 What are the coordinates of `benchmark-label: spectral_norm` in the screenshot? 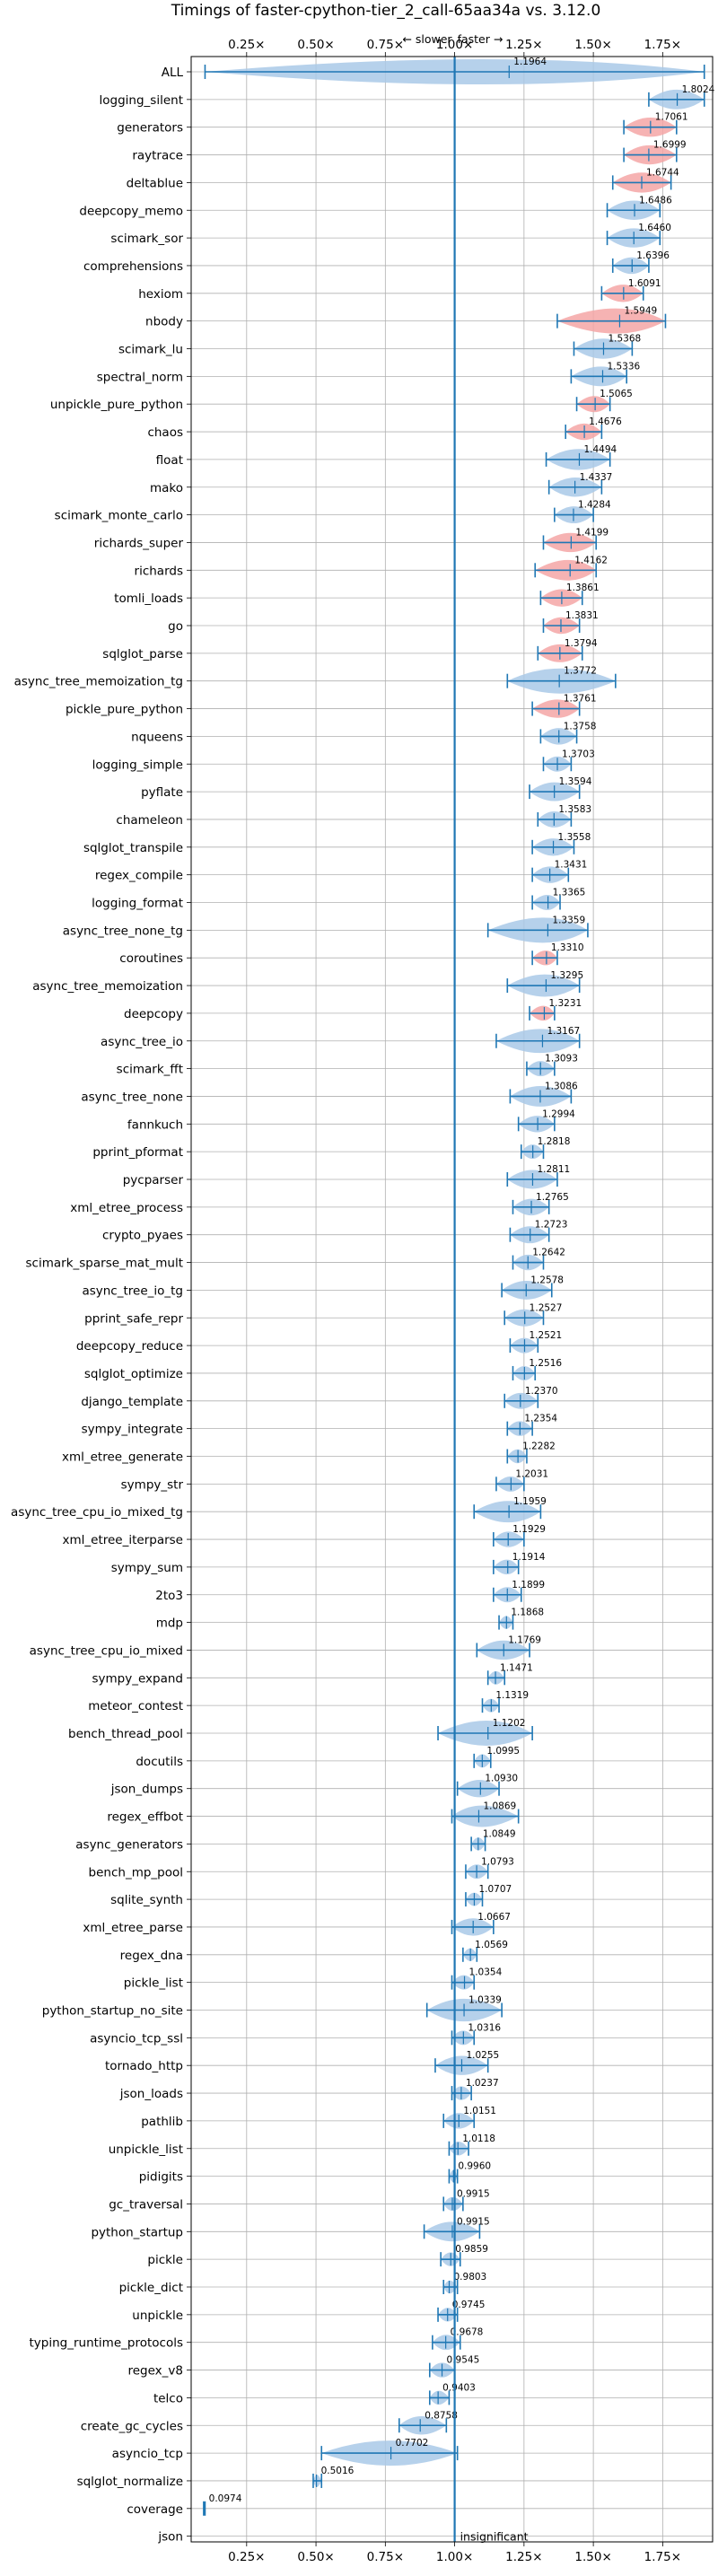 It's located at (140, 377).